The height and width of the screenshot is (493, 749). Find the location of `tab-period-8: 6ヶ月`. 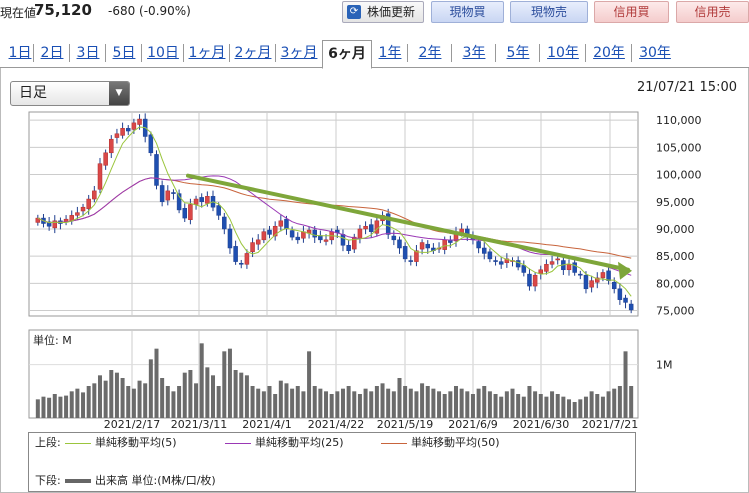

tab-period-8: 6ヶ月 is located at coordinates (347, 54).